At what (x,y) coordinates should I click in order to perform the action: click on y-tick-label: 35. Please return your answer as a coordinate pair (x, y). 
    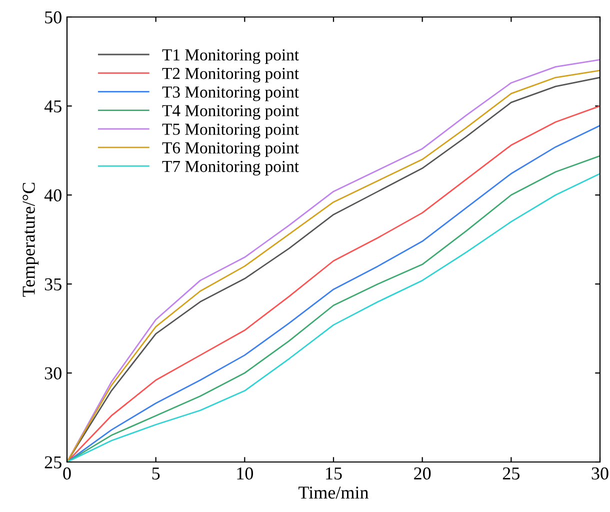
    Looking at the image, I should click on (53, 284).